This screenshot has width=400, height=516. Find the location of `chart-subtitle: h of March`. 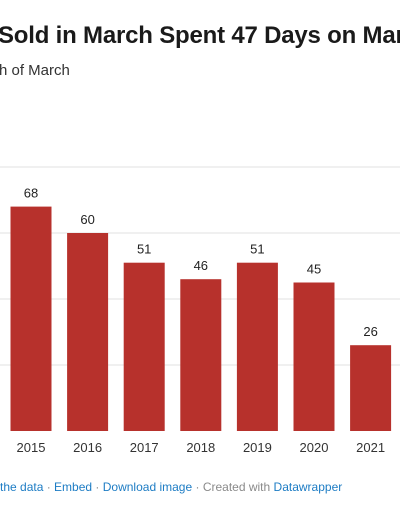

chart-subtitle: h of March is located at coordinates (35, 70).